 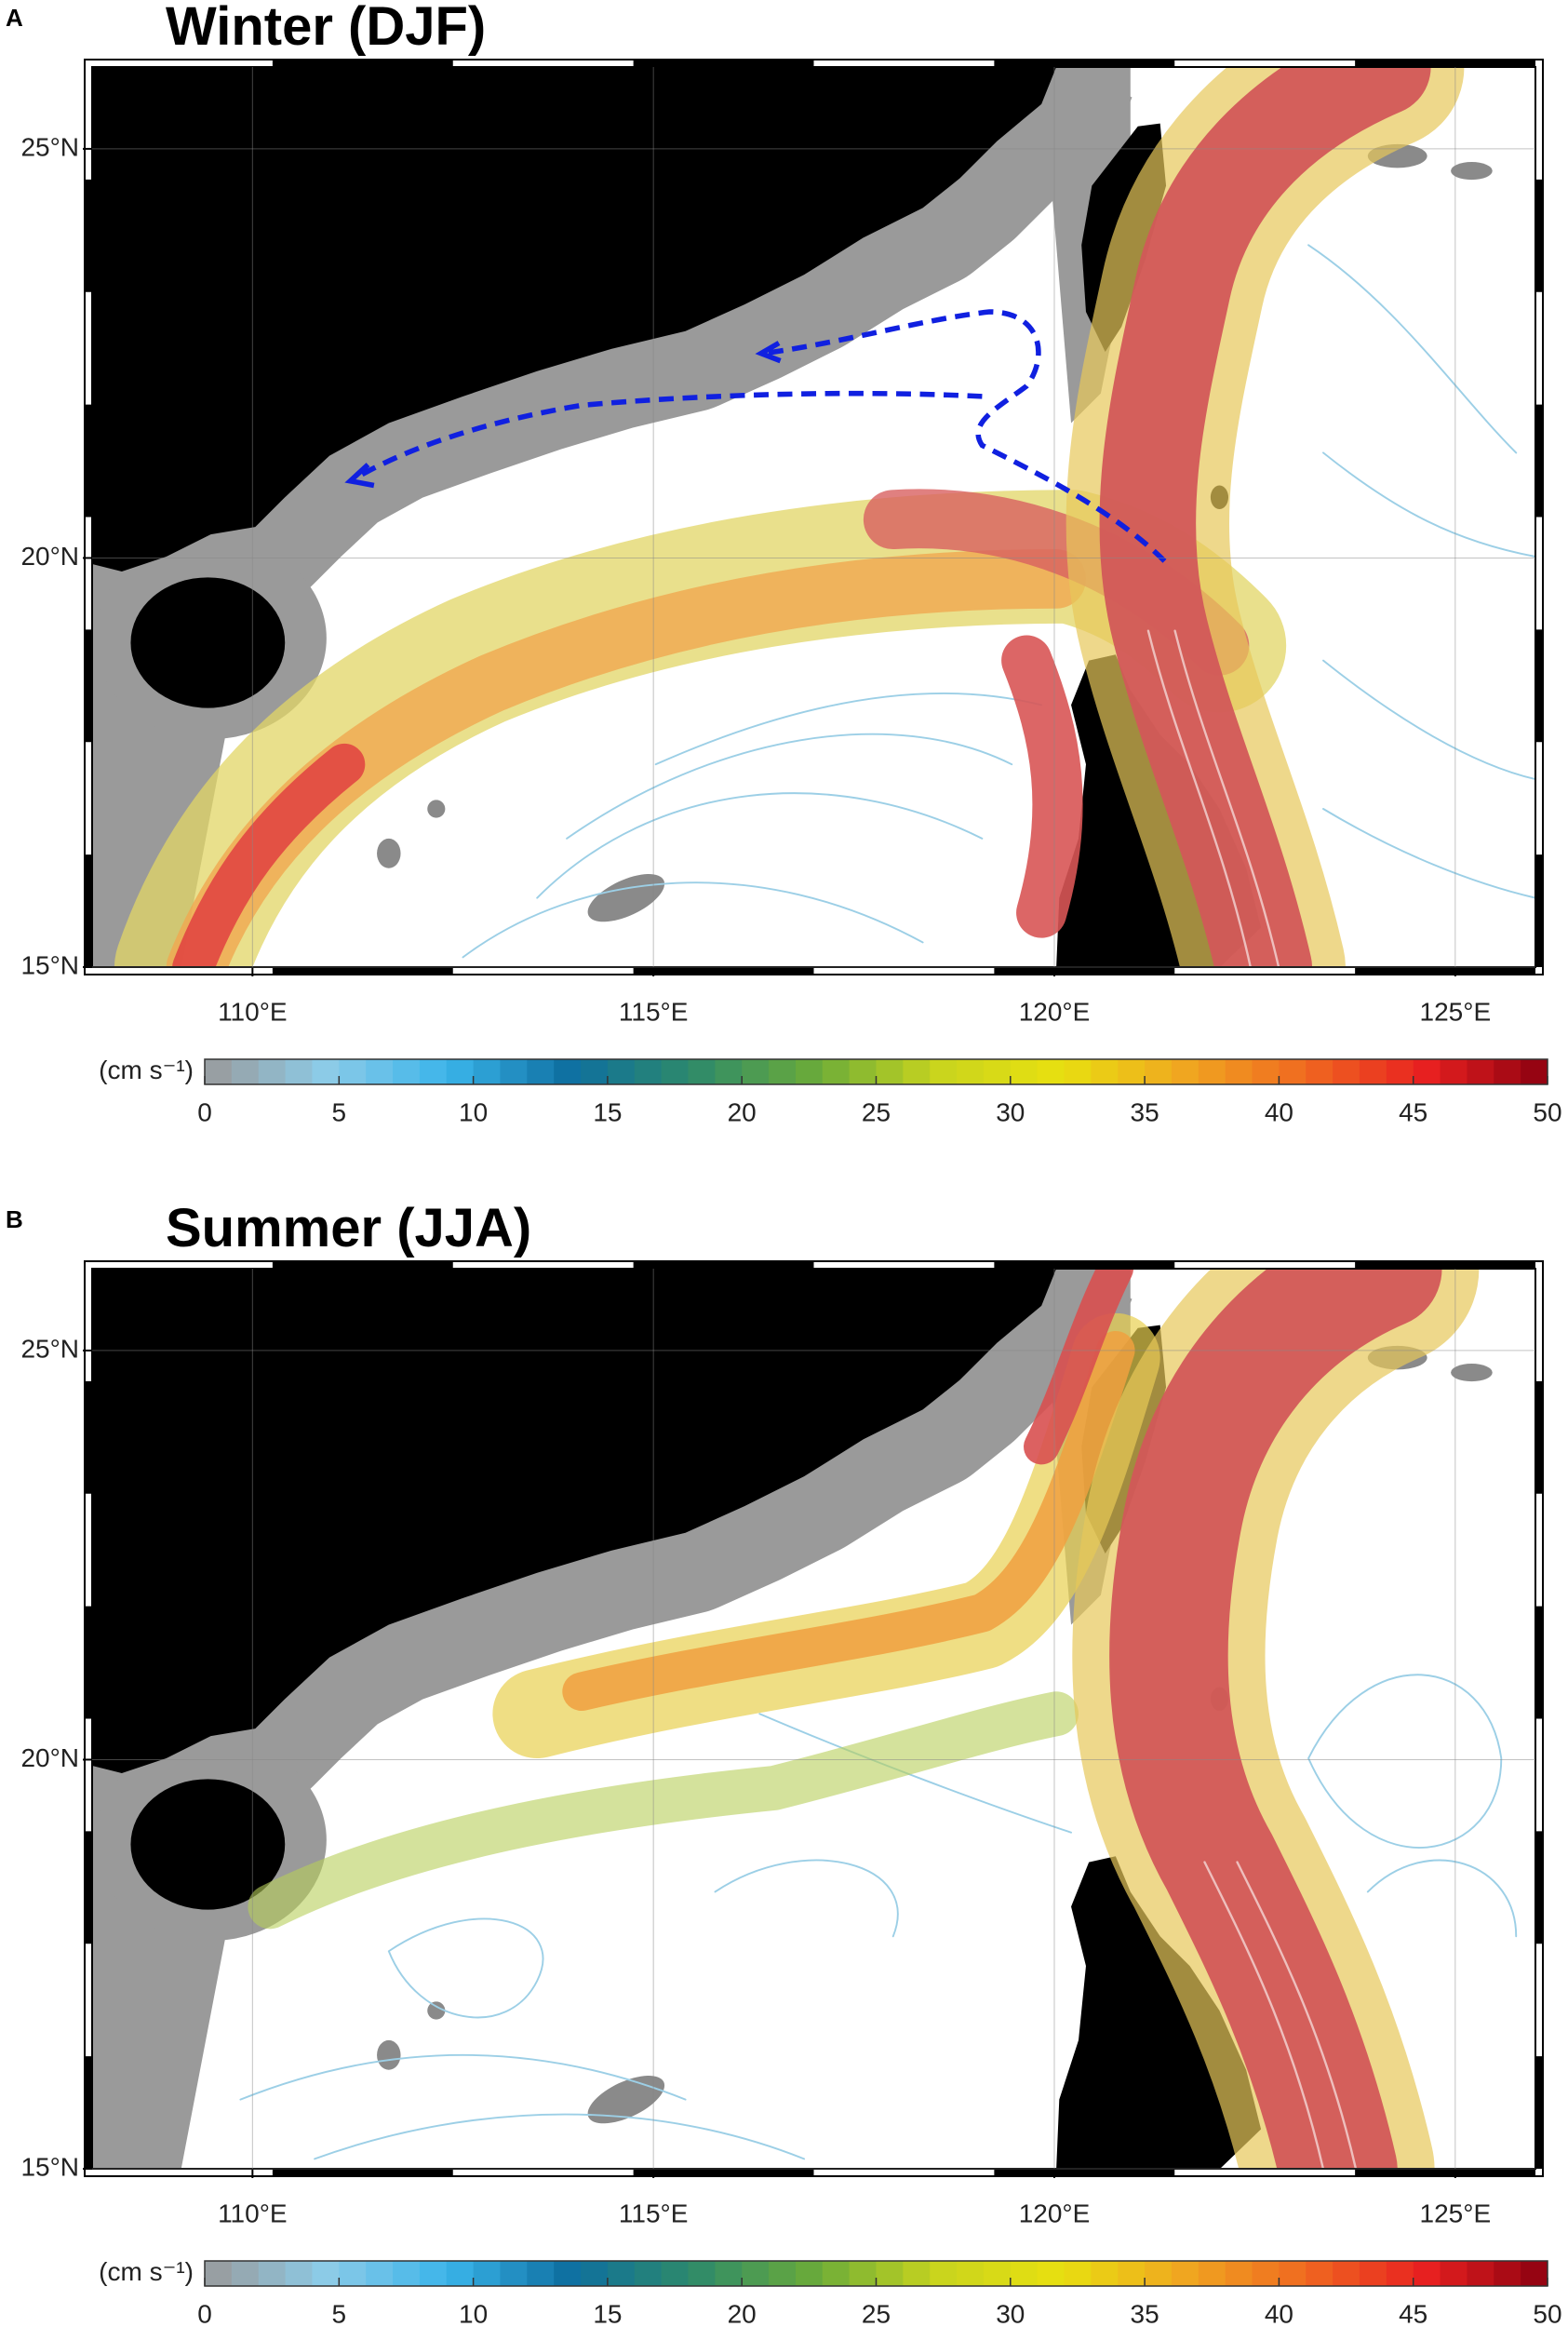 What do you see at coordinates (49, 2166) in the screenshot?
I see `y-tick-label: 15°N` at bounding box center [49, 2166].